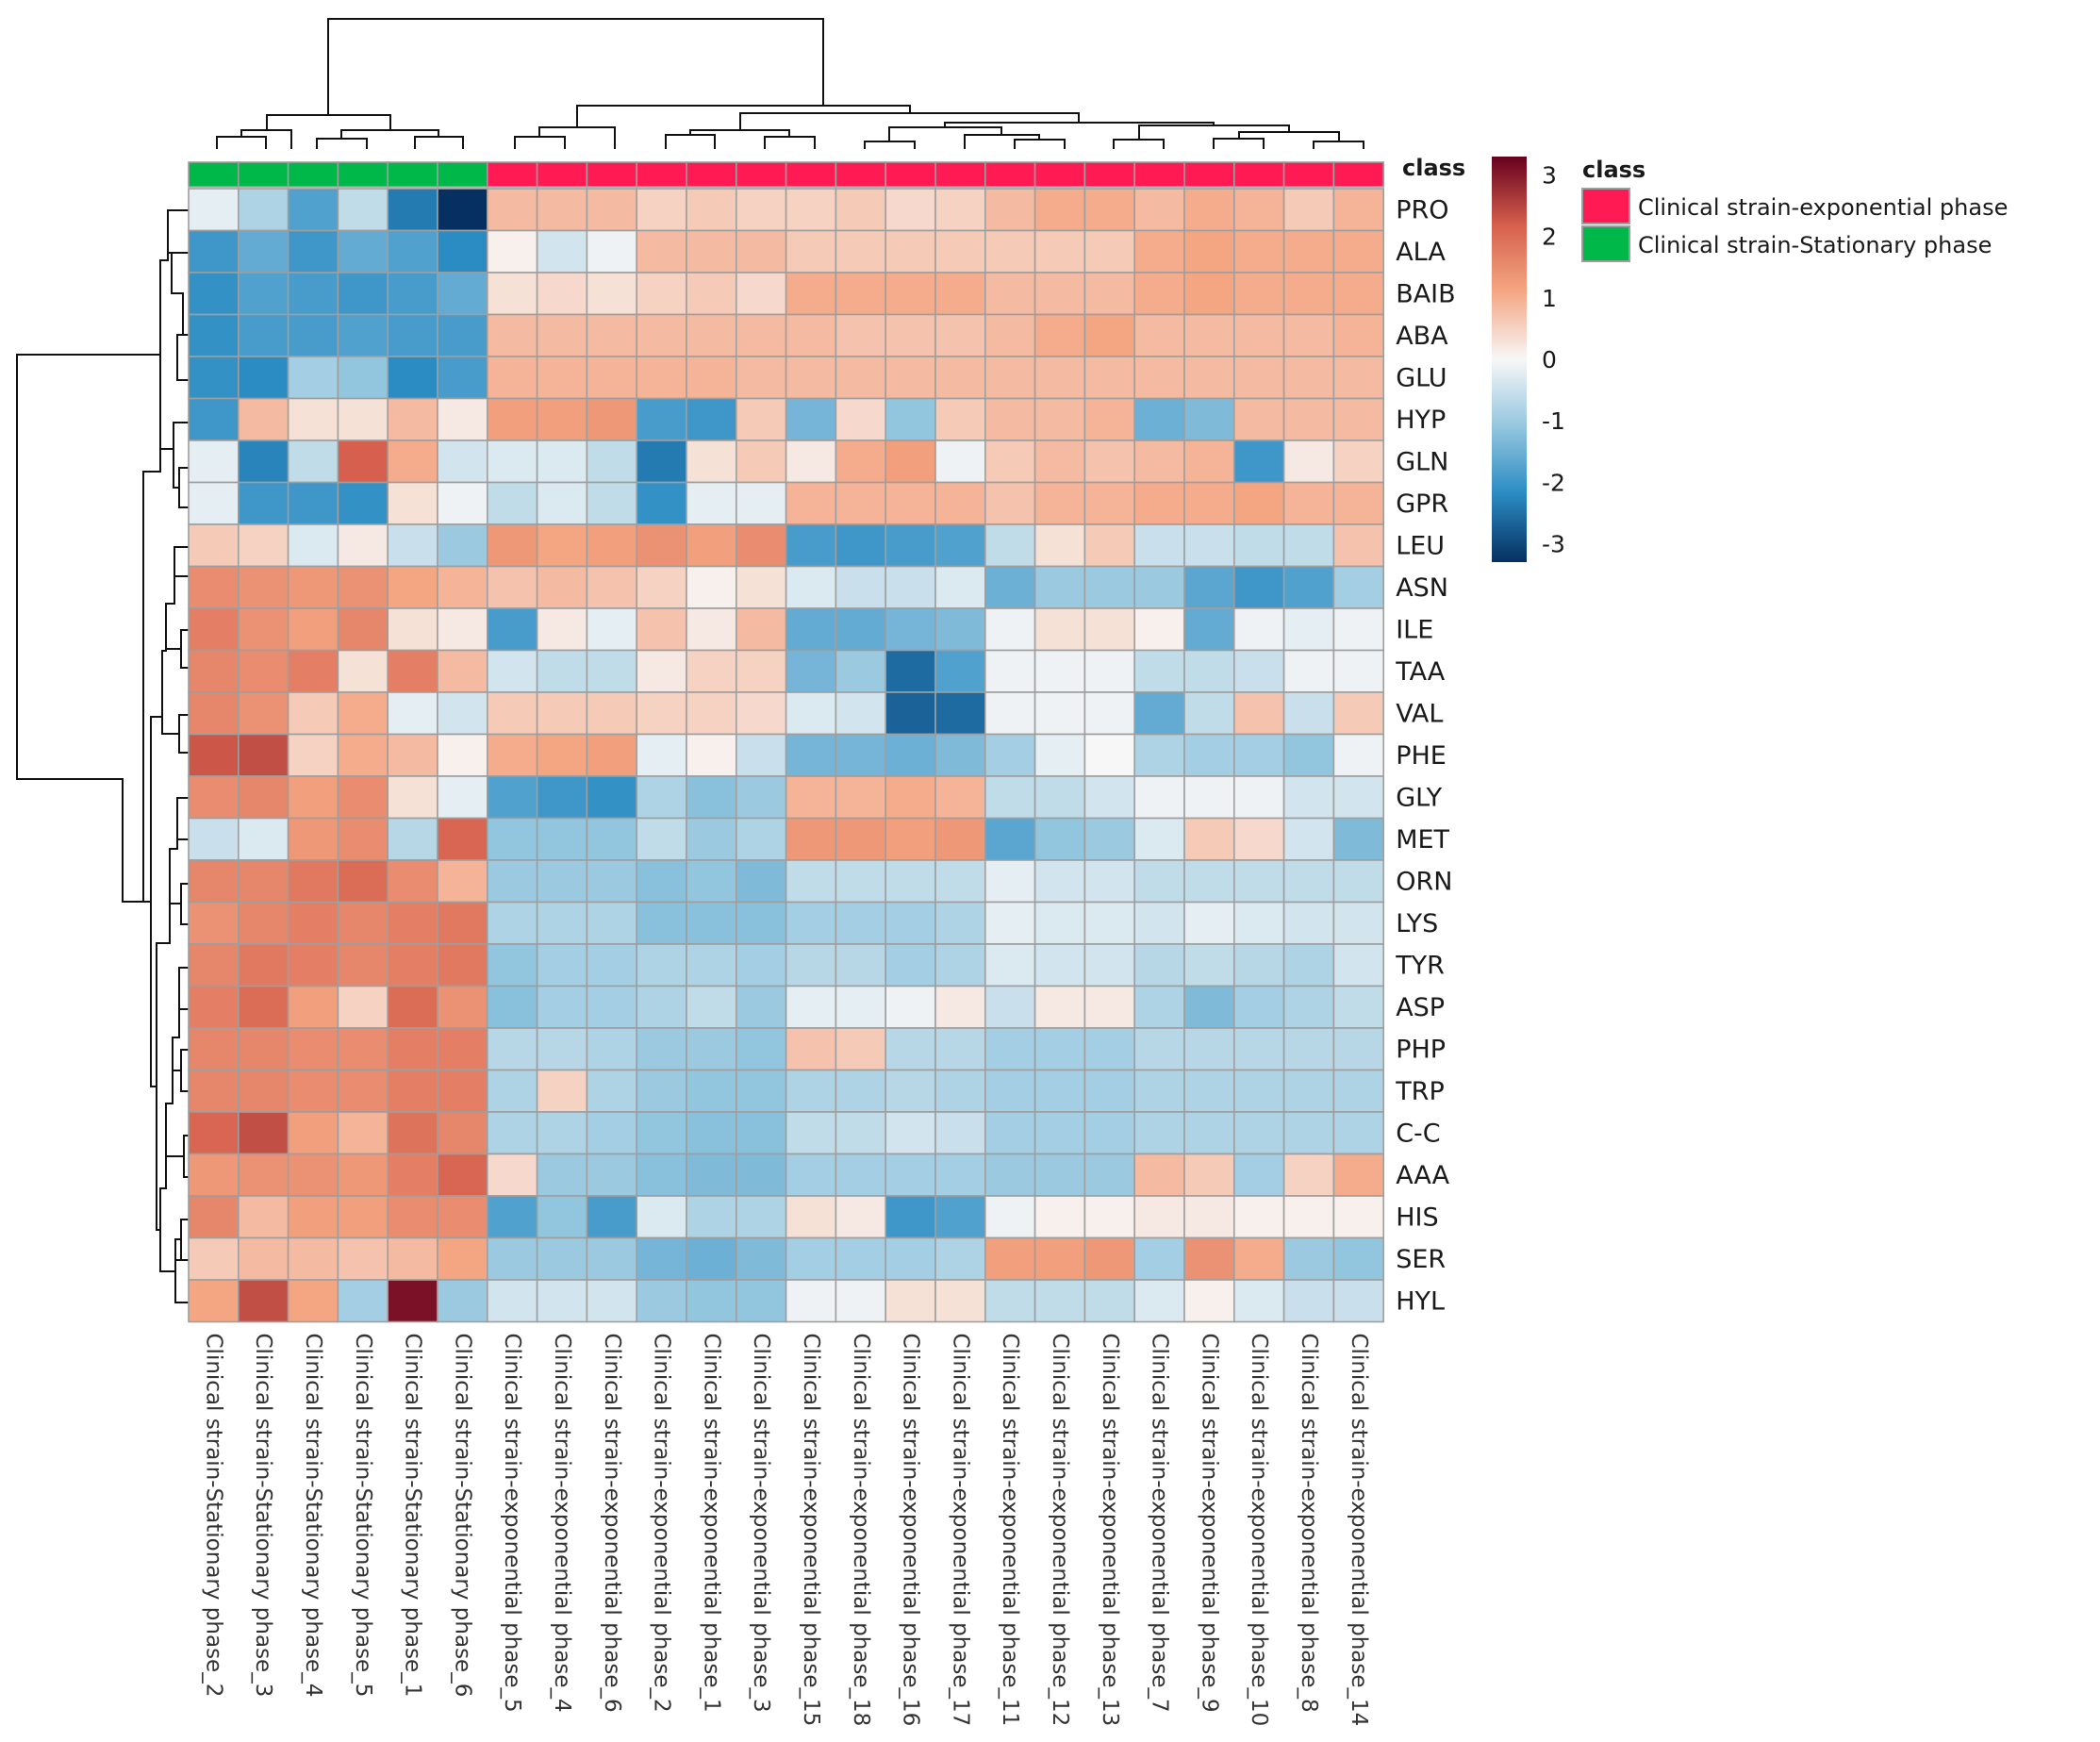 This screenshot has width=2100, height=1742. What do you see at coordinates (861, 1530) in the screenshot?
I see `column-label: Clinical strain-exponential phase_18` at bounding box center [861, 1530].